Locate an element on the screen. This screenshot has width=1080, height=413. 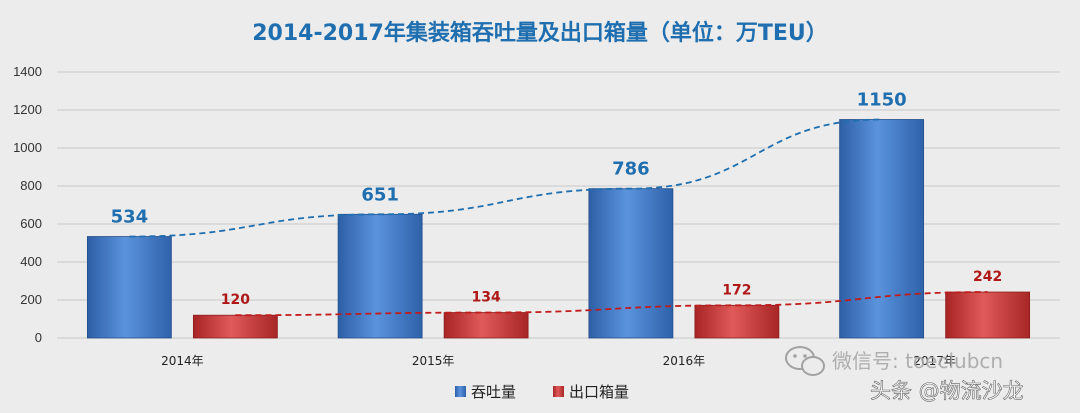
data-label-throughput: 786 is located at coordinates (631, 169).